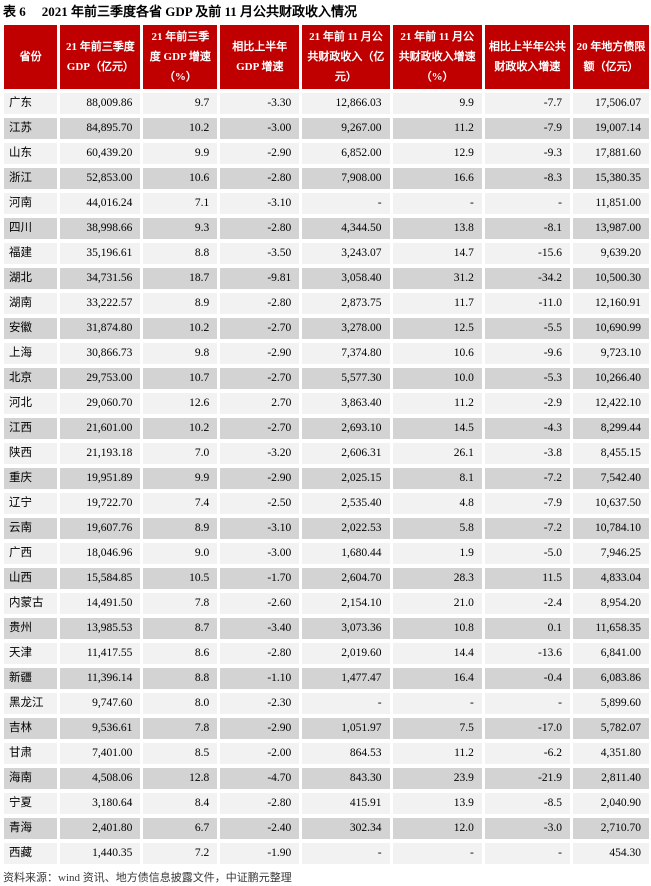  Describe the element at coordinates (527, 303) in the screenshot. I see `value-cell: -11.0` at that location.